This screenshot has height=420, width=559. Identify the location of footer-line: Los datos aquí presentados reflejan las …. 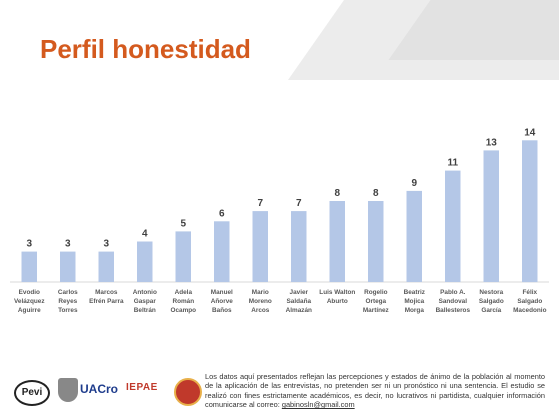
(358, 376).